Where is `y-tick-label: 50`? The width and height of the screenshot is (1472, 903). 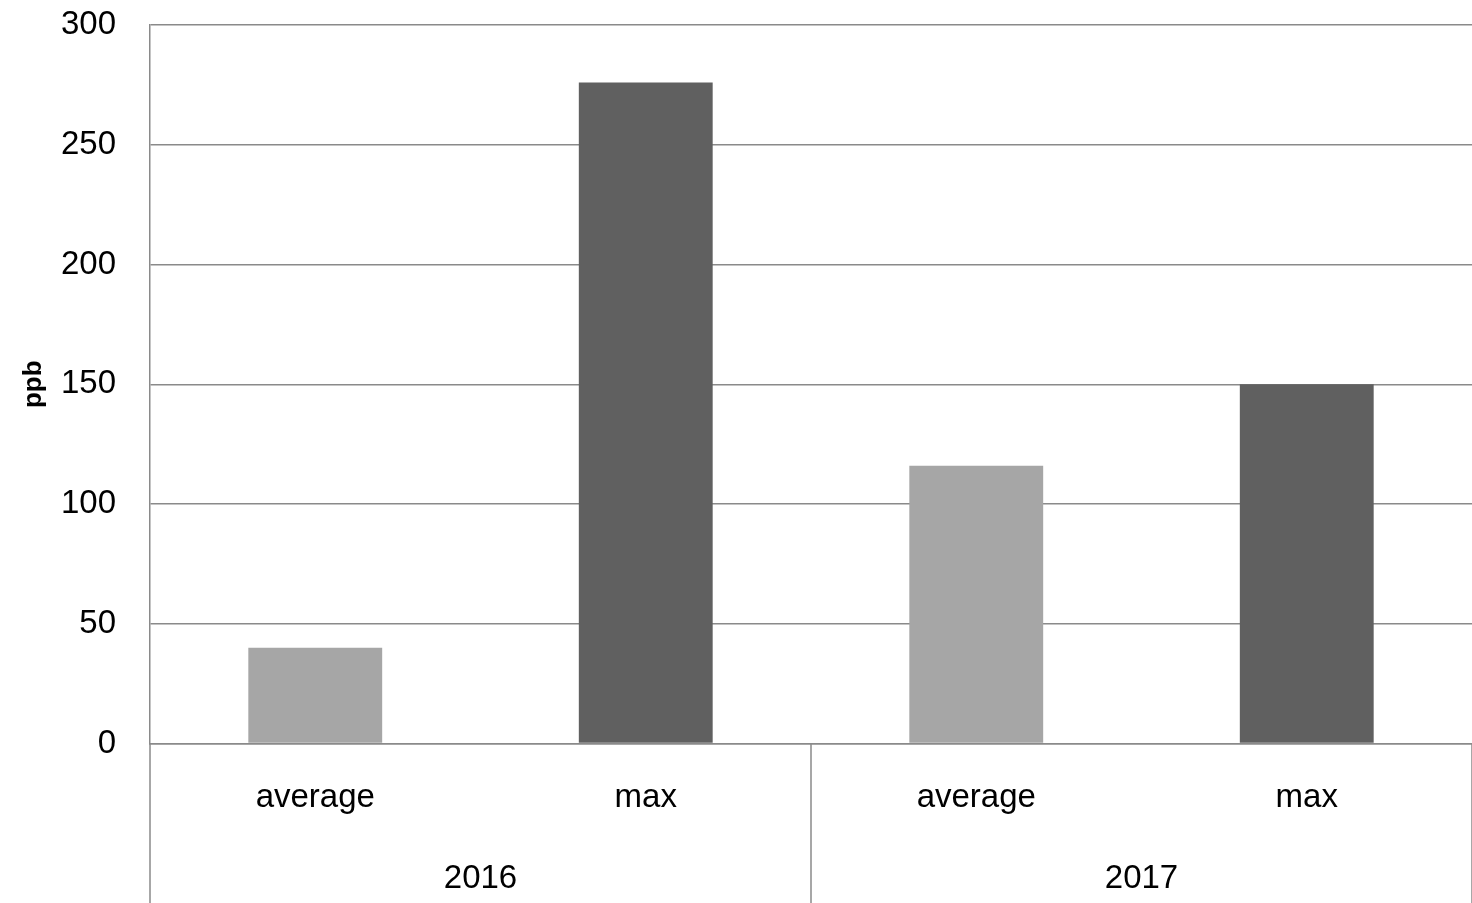
y-tick-label: 50 is located at coordinates (97, 621).